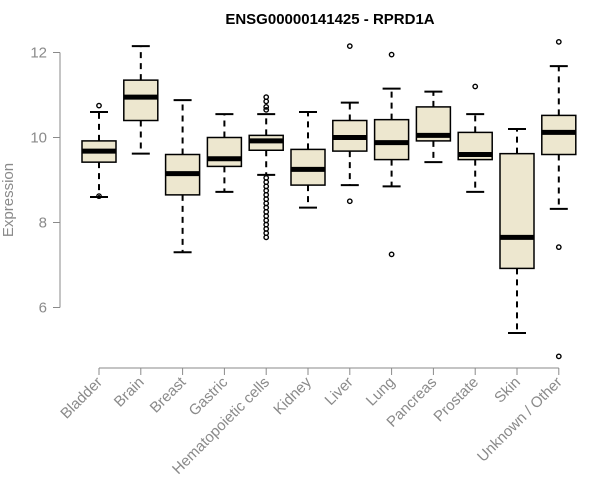 The image size is (600, 500). Describe the element at coordinates (129, 392) in the screenshot. I see `x-tick-label: Brain` at that location.